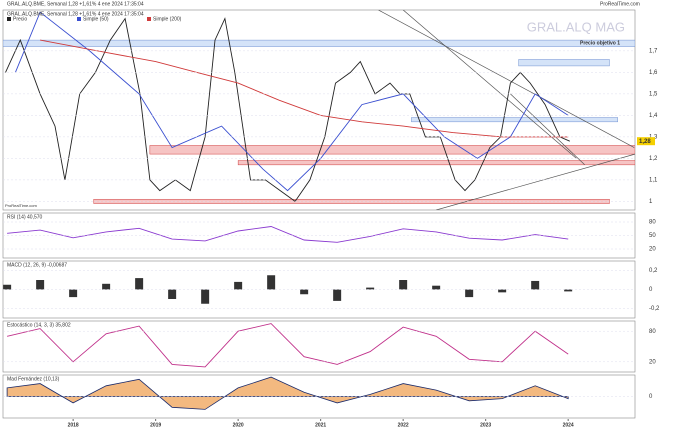  I want to click on y-tick-label: -0,2, so click(654, 309).